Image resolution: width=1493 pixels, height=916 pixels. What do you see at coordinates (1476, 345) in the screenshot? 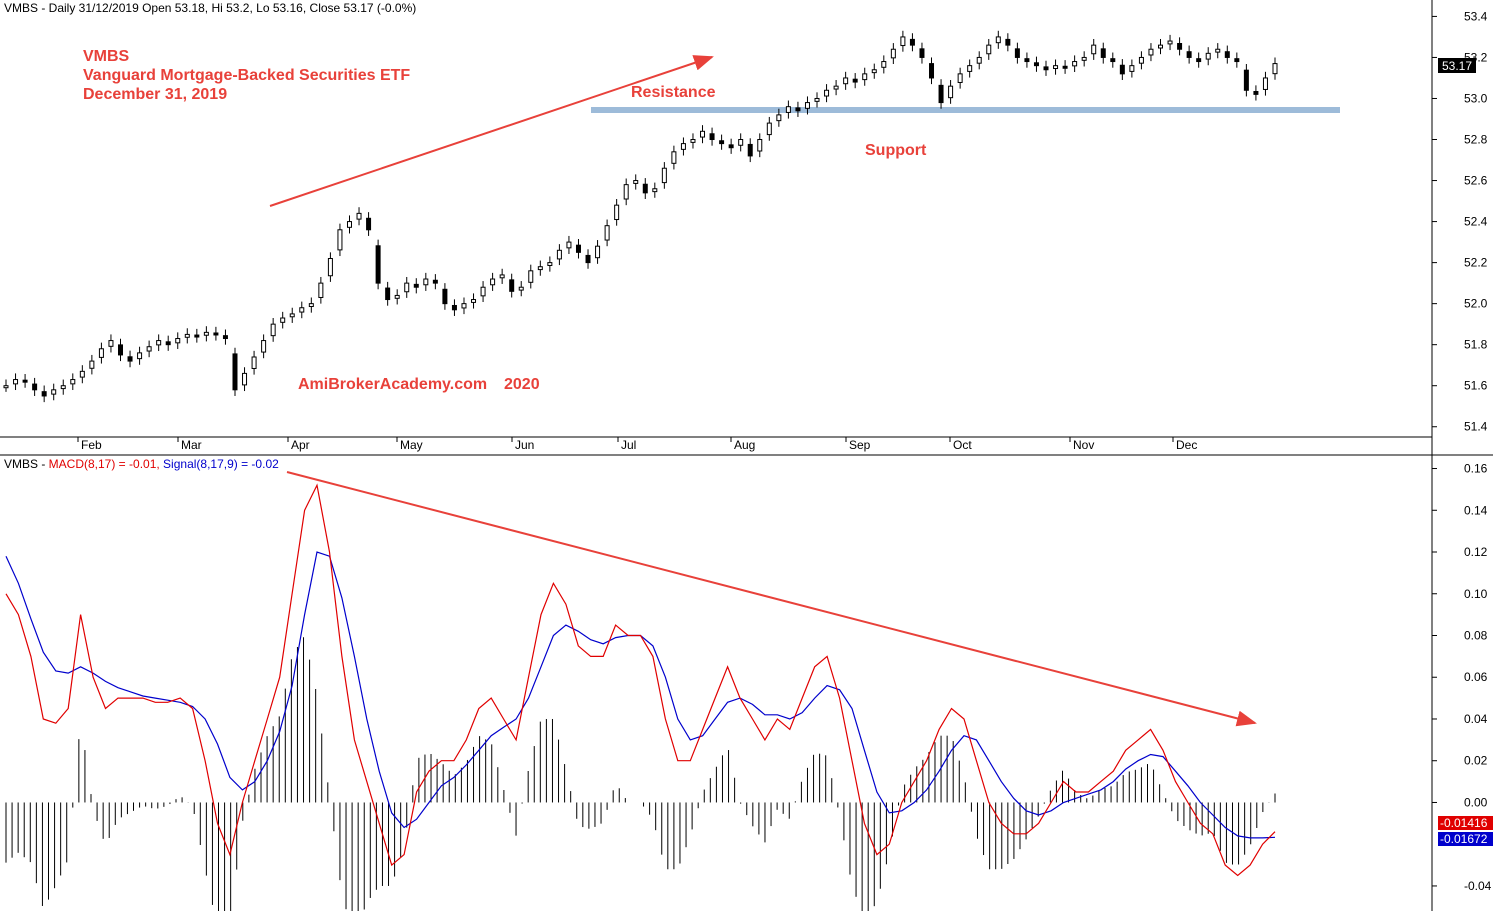
I see `price-ytick-label: 51.8` at bounding box center [1476, 345].